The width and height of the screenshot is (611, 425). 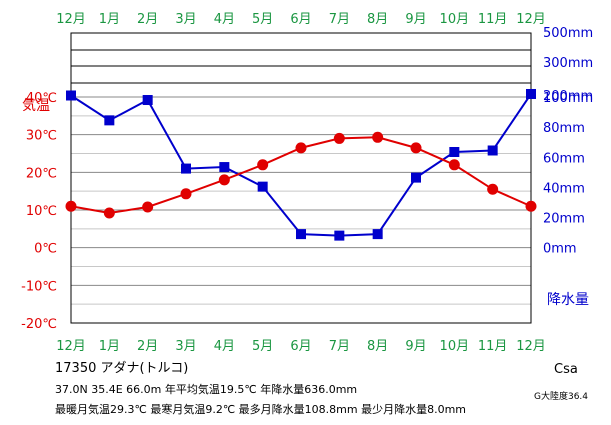 What do you see at coordinates (185, 19) in the screenshot?
I see `month-label-top: 3月` at bounding box center [185, 19].